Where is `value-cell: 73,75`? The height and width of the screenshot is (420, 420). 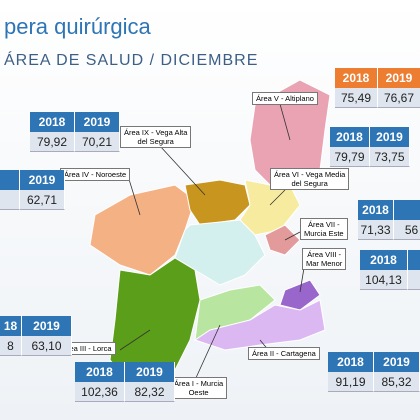
value-cell: 73,75 is located at coordinates (390, 157).